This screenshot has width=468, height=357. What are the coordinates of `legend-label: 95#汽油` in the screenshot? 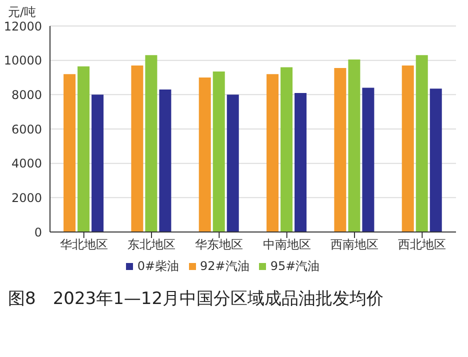 It's located at (295, 266).